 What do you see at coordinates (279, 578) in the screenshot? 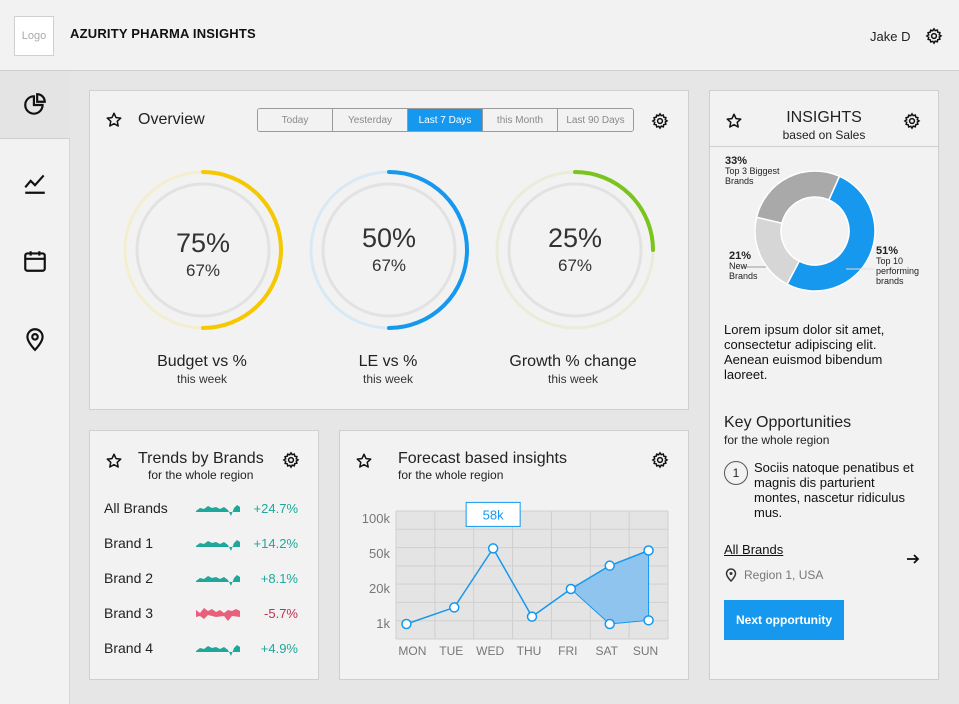
I see `trend-value: +8.1%` at bounding box center [279, 578].